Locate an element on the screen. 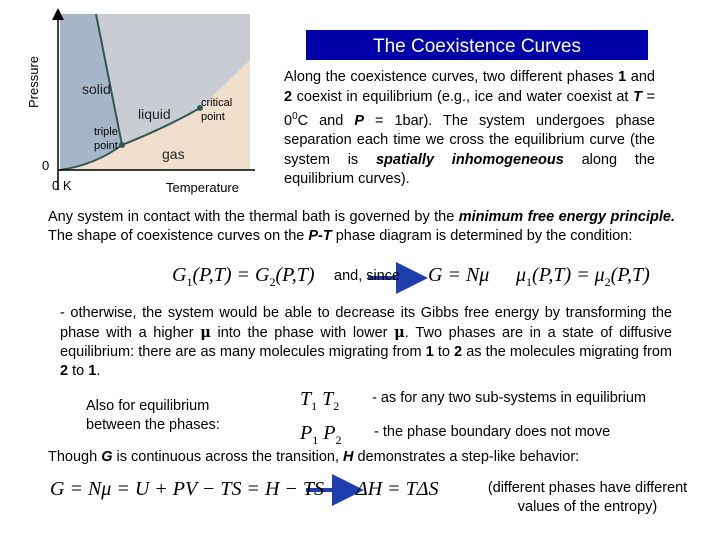 The width and height of the screenshot is (720, 540). title: The Coexistence Curves is located at coordinates (477, 46).